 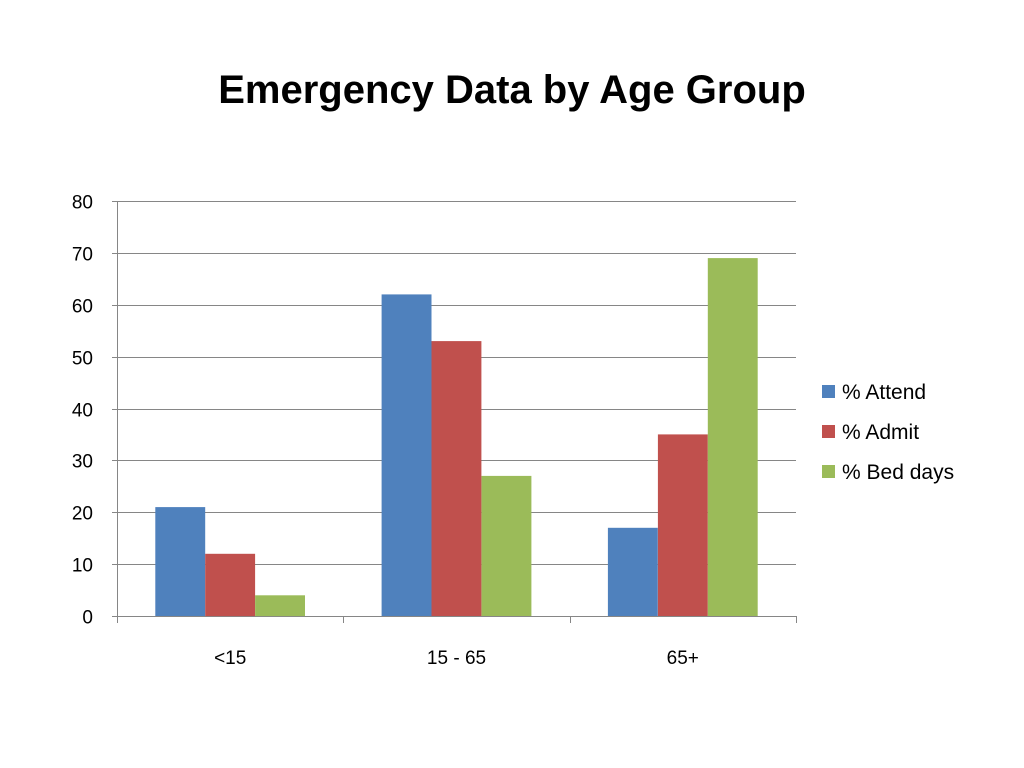 I want to click on y-tick-label: 60, so click(x=82, y=307).